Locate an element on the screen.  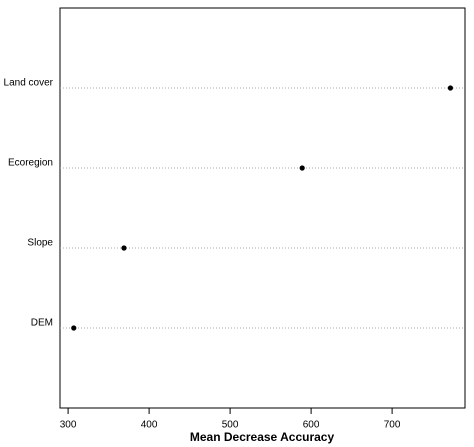
y-category-label: DEM is located at coordinates (42, 323).